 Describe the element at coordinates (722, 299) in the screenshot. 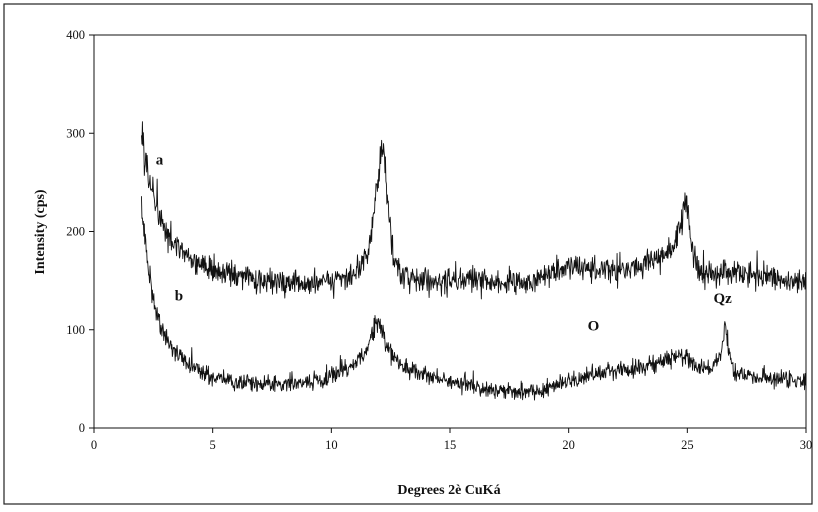

I see `annotation-label: Qz` at that location.